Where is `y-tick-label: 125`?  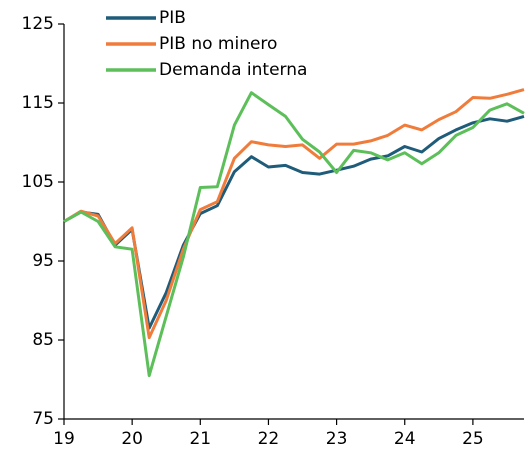 y-tick-label: 125 is located at coordinates (38, 24).